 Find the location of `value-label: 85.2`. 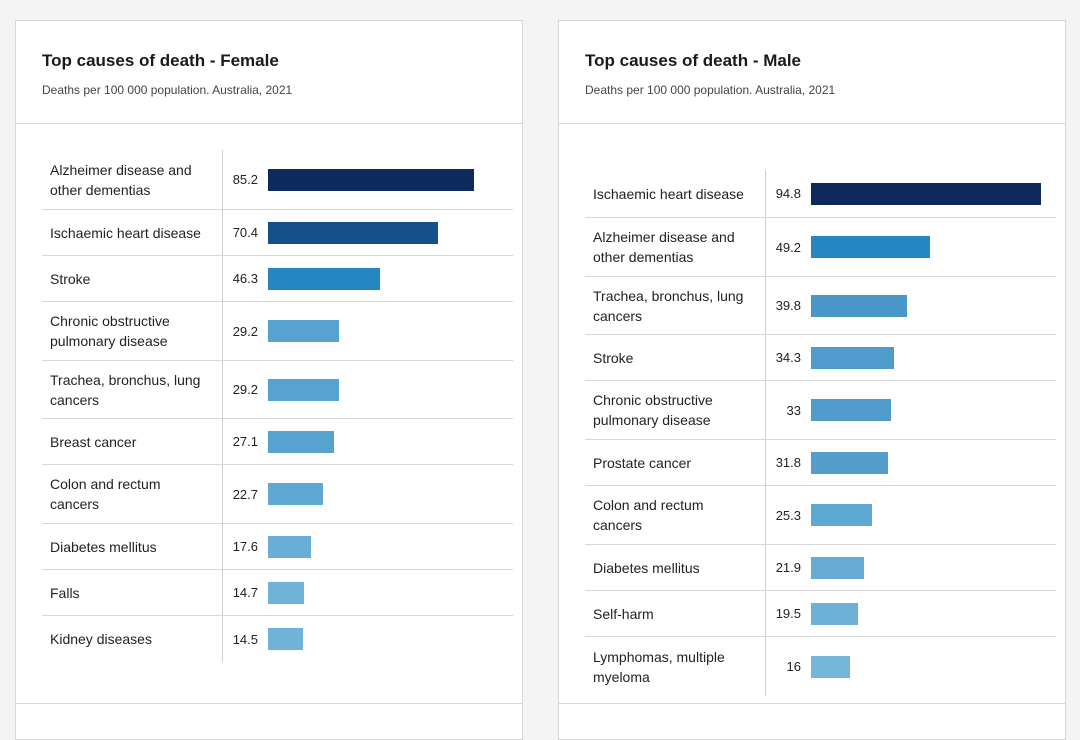

value-label: 85.2 is located at coordinates (245, 179).